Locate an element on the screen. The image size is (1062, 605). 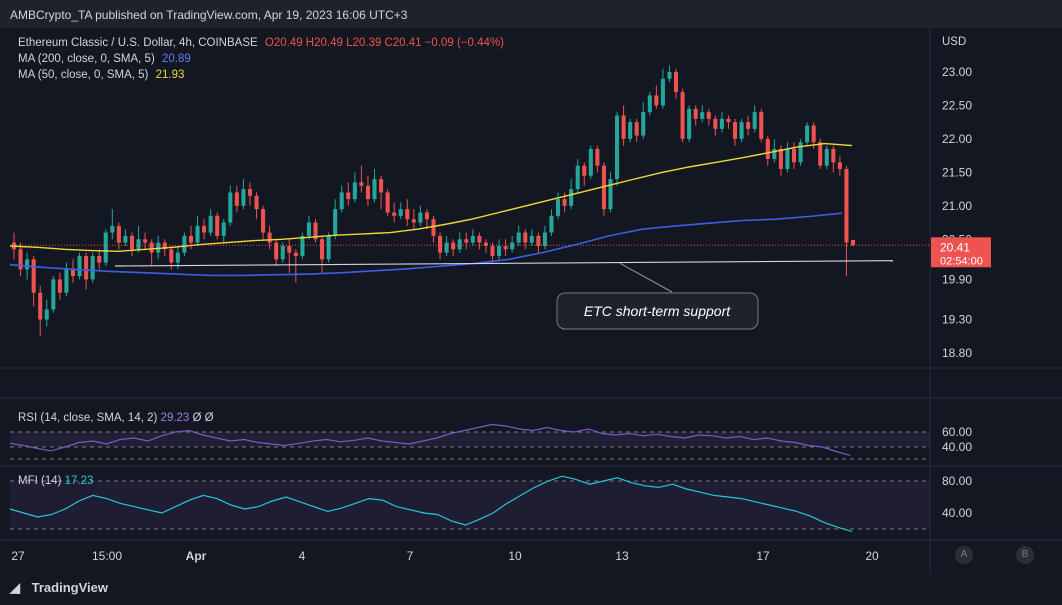
price-tag-countdown: 02:54:00 is located at coordinates (961, 261).